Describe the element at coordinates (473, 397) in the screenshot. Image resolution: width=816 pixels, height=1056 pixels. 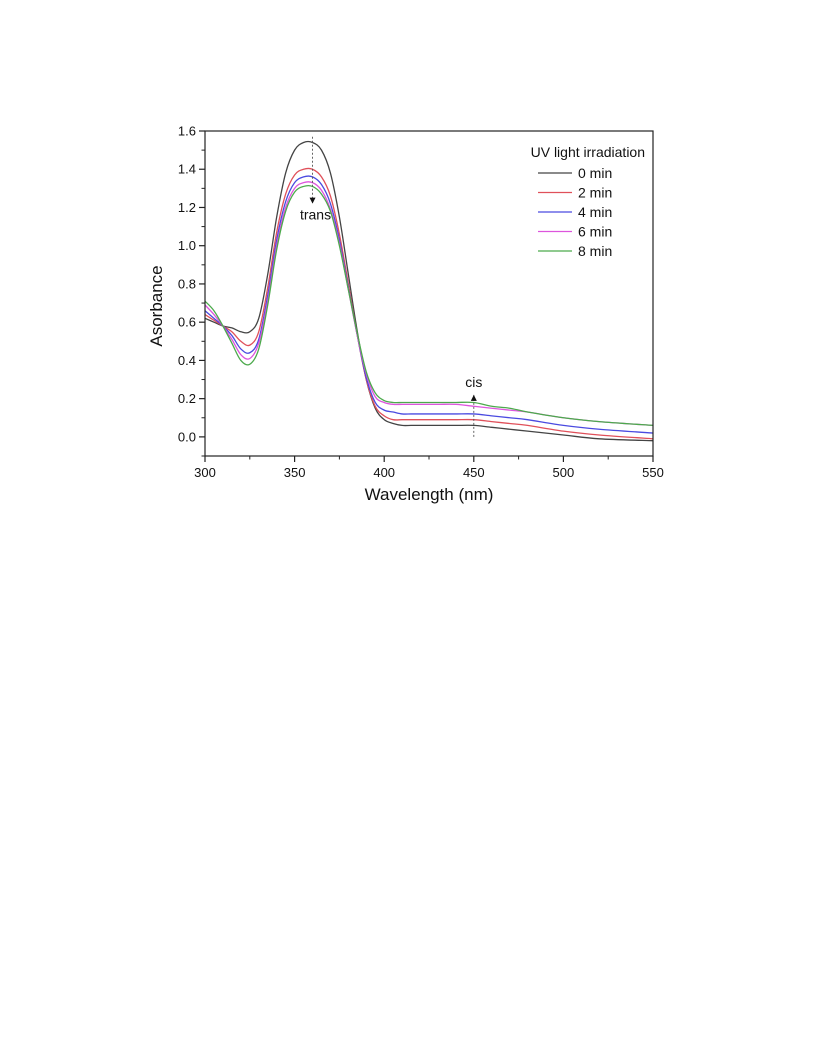
I see `annotation-arrow-up` at that location.